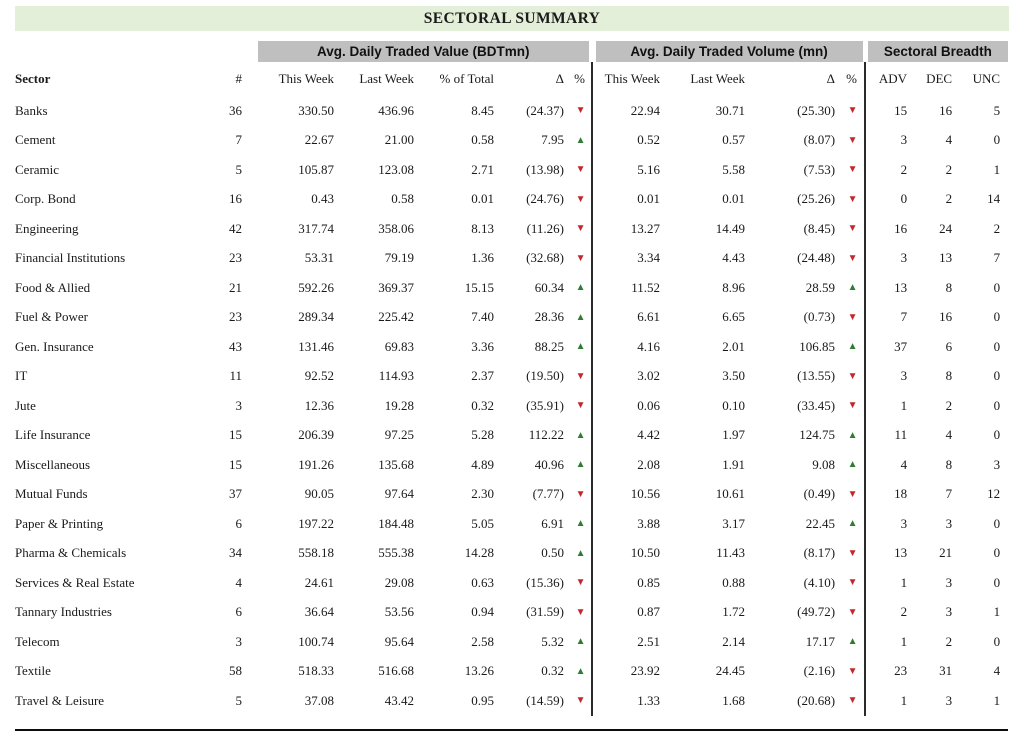 The width and height of the screenshot is (1024, 738). What do you see at coordinates (545, 612) in the screenshot?
I see `value-change-cell: (31.59)` at bounding box center [545, 612].